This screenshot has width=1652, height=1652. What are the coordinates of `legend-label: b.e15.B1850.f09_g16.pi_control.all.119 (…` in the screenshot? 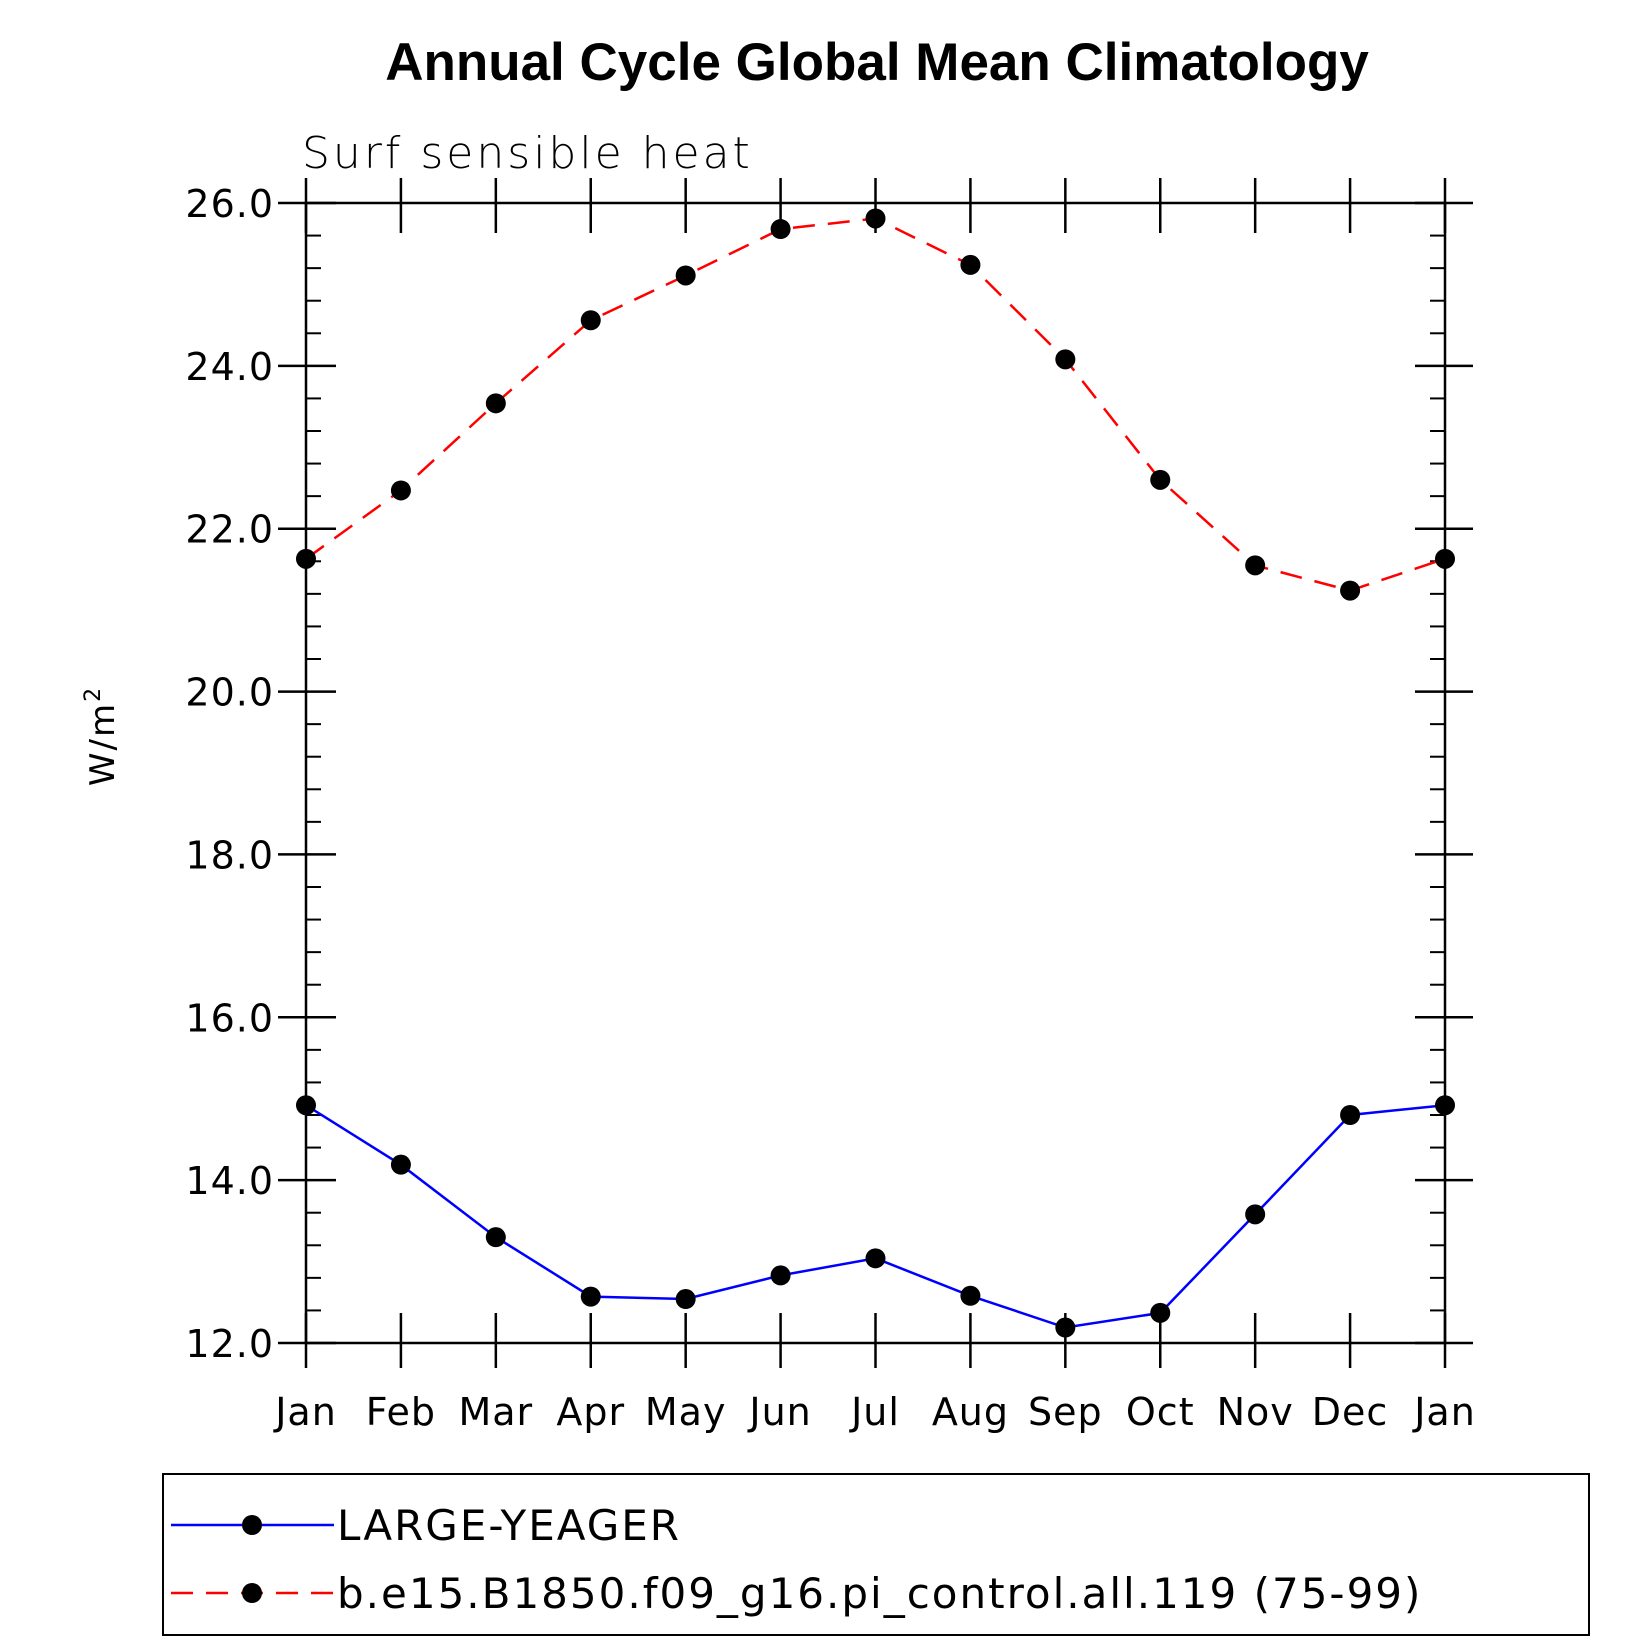 It's located at (879, 1593).